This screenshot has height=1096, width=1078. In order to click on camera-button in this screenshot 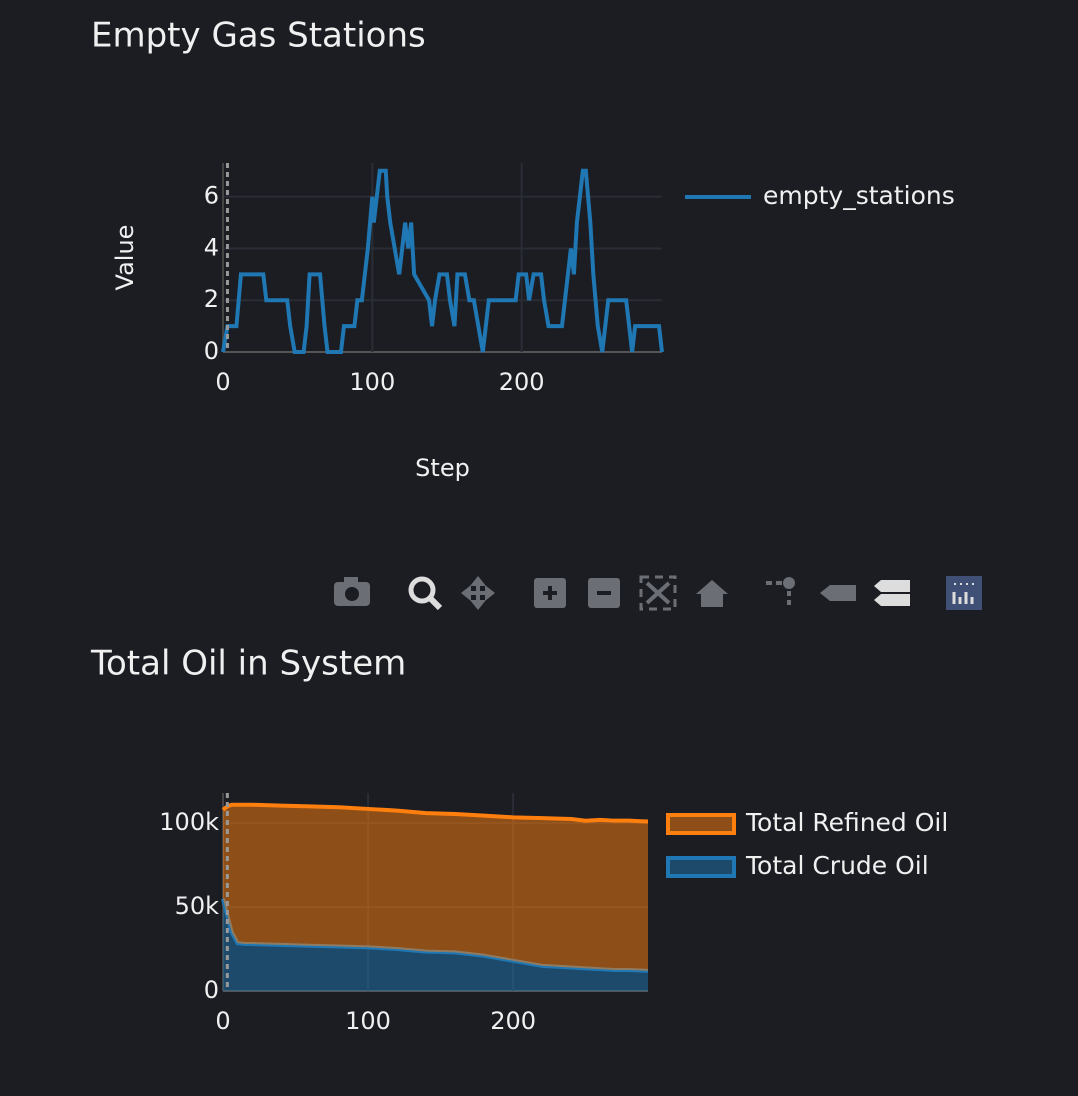, I will do `click(352, 591)`.